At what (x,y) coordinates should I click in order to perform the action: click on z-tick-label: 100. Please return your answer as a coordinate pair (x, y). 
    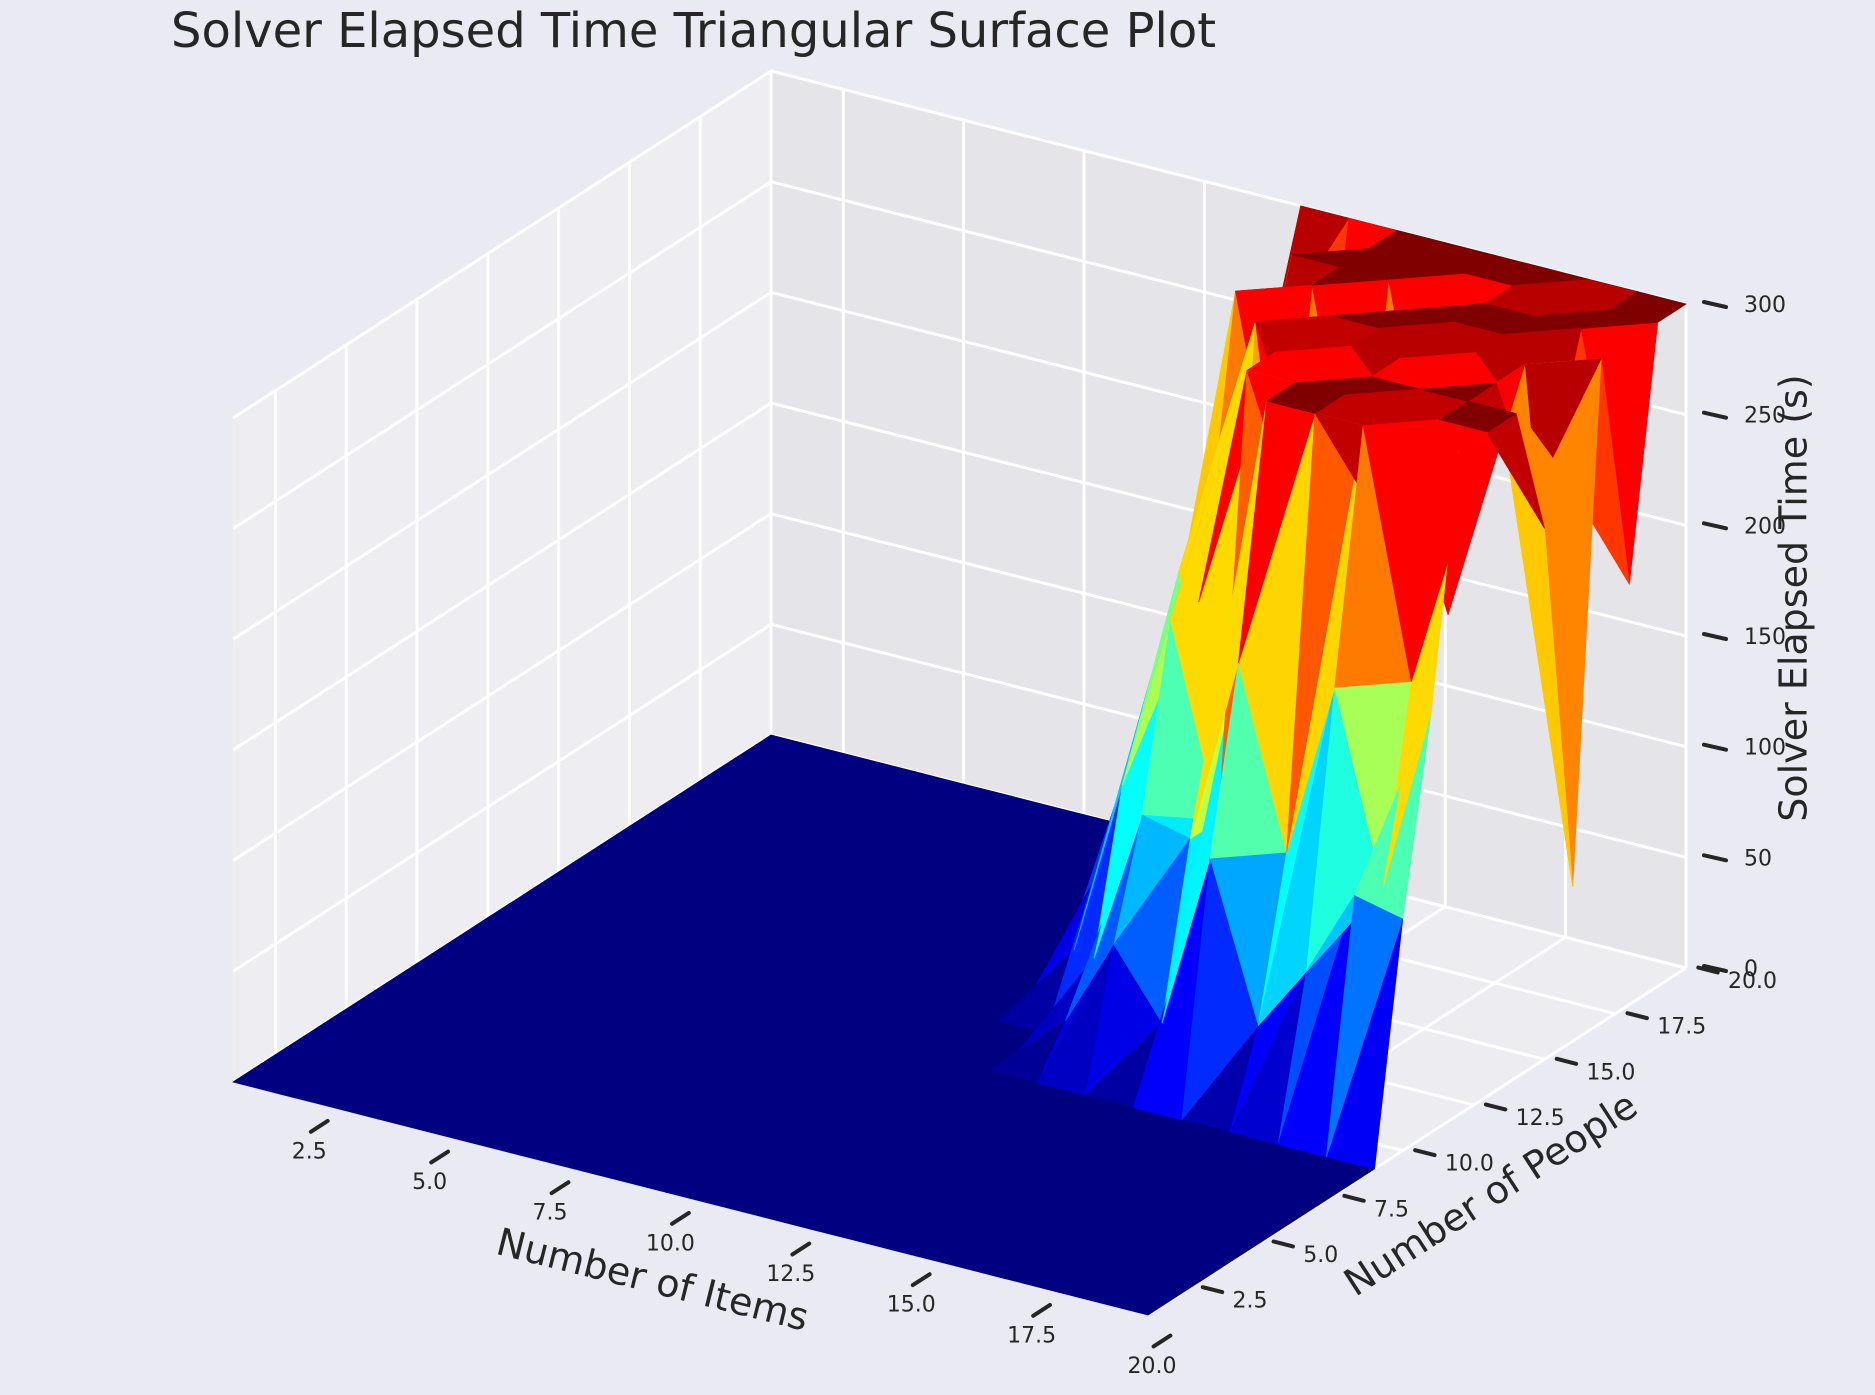
    Looking at the image, I should click on (1765, 748).